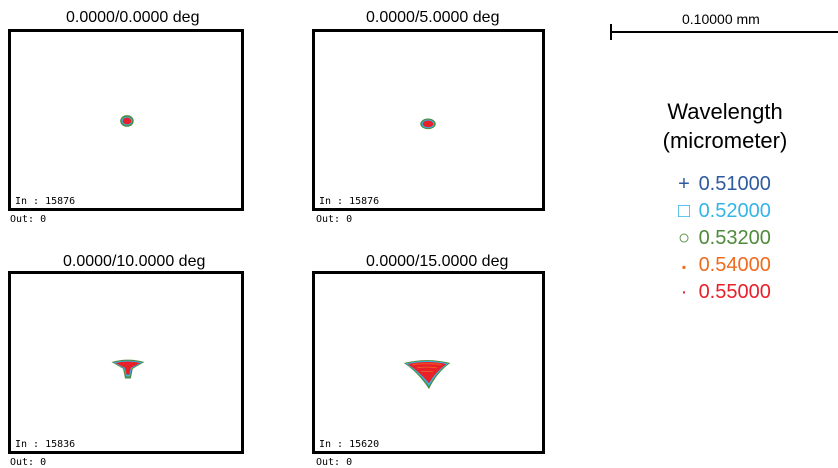 This screenshot has height=468, width=838. Describe the element at coordinates (725, 32) in the screenshot. I see `scale-bar-line` at that location.